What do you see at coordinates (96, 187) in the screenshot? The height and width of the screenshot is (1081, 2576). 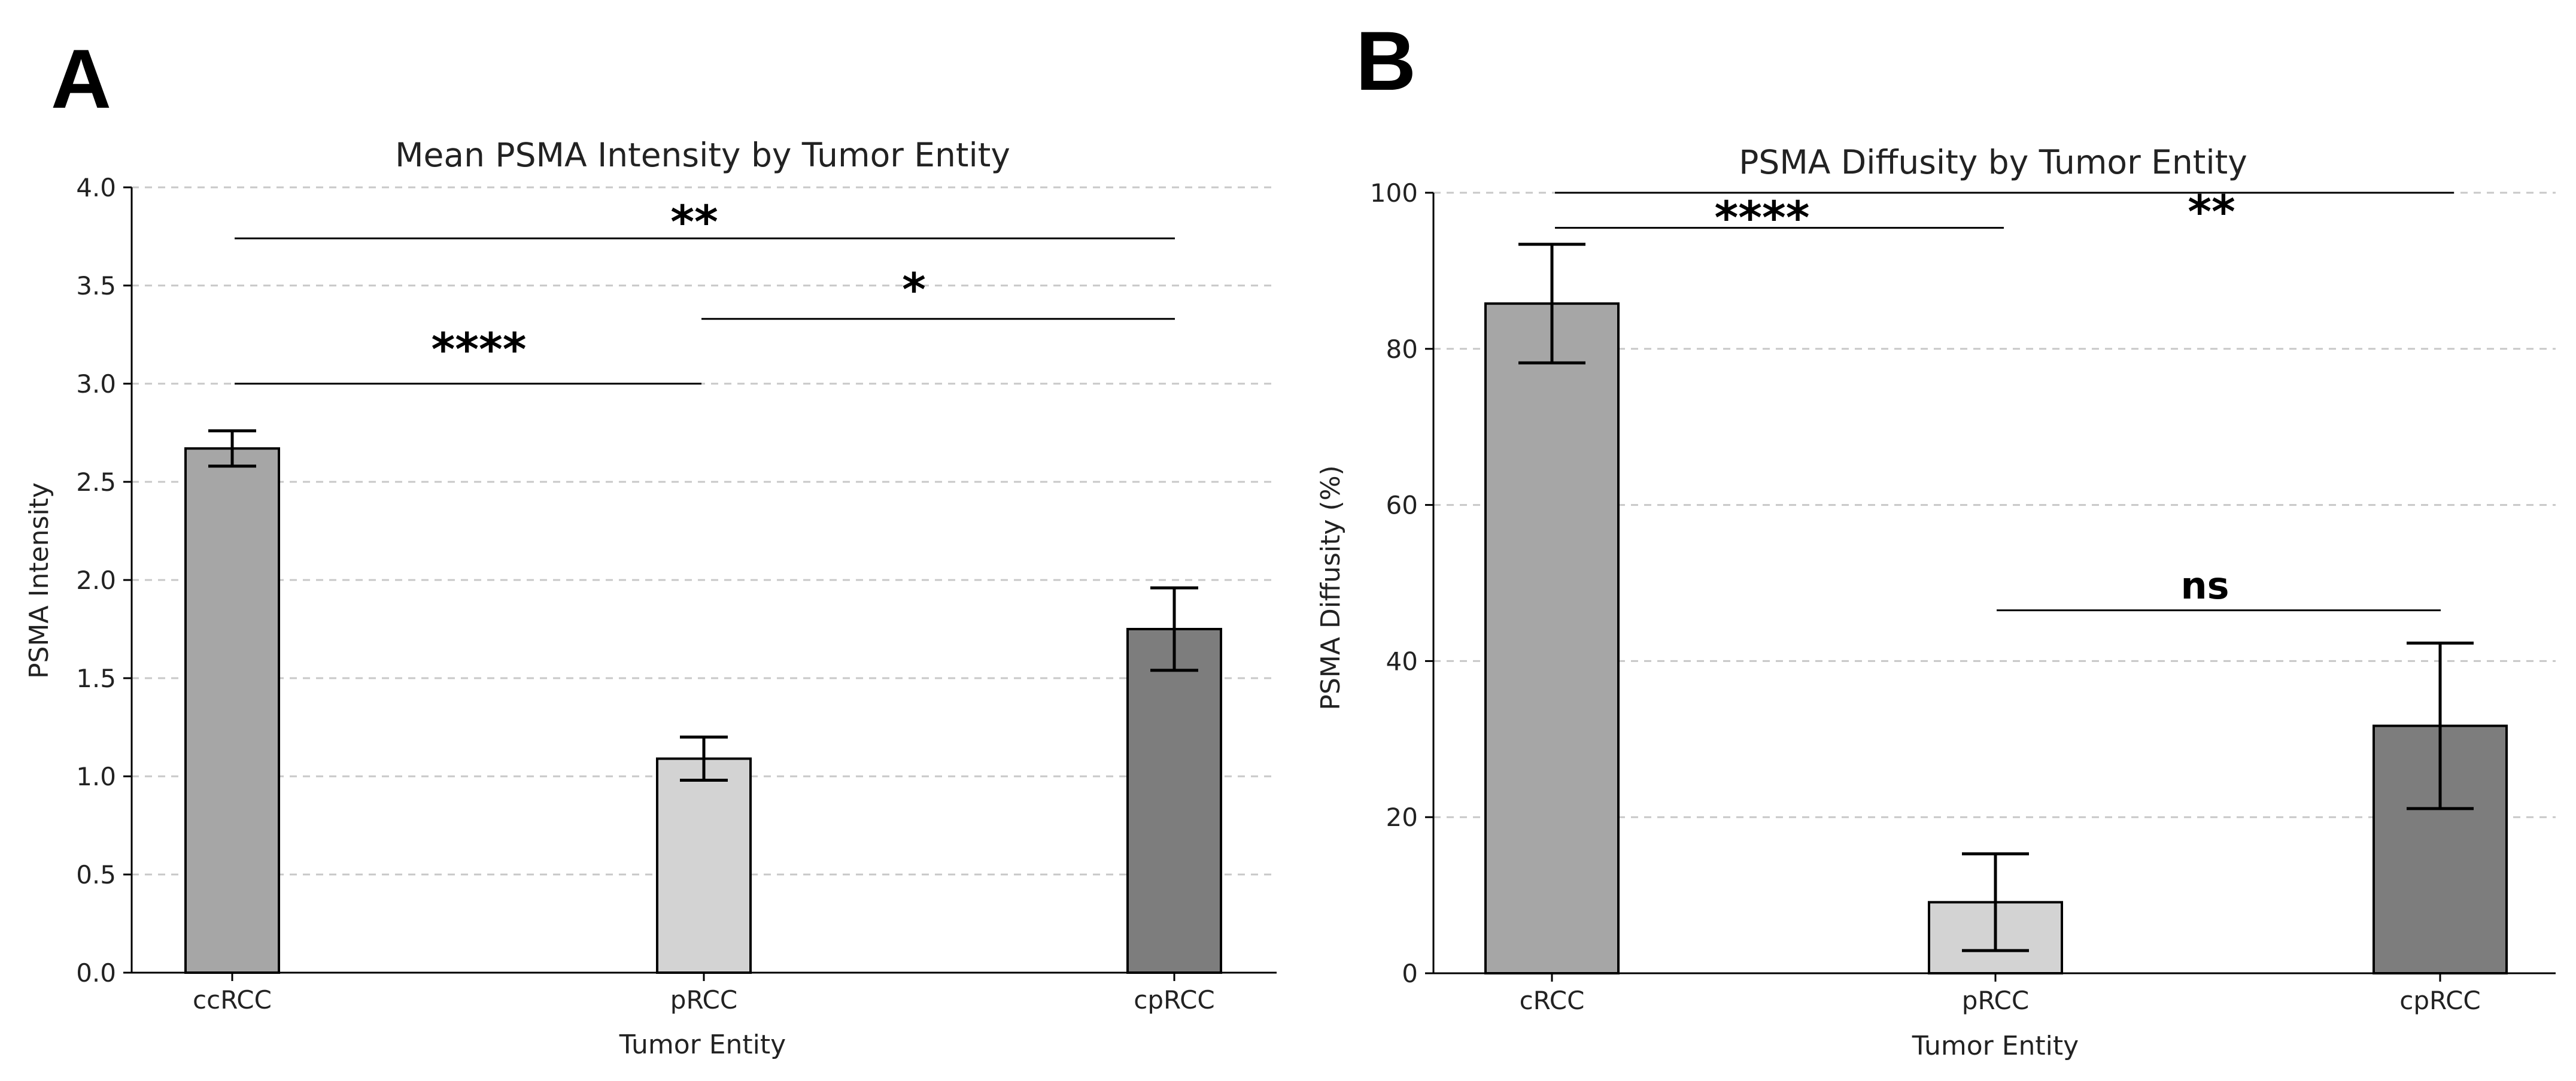 I see `y-tick-label: 4.0` at bounding box center [96, 187].